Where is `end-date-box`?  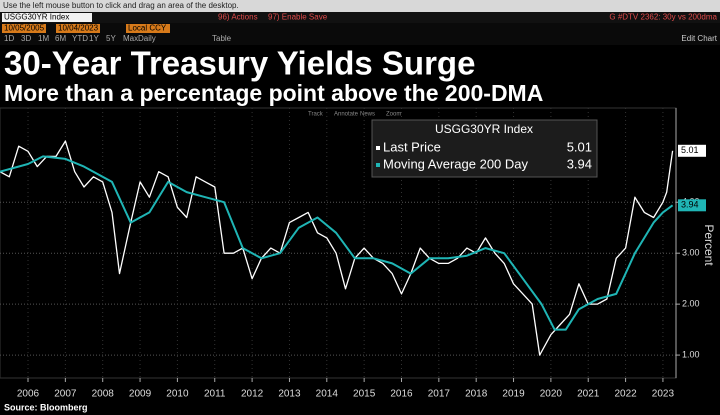 end-date-box is located at coordinates (78, 28).